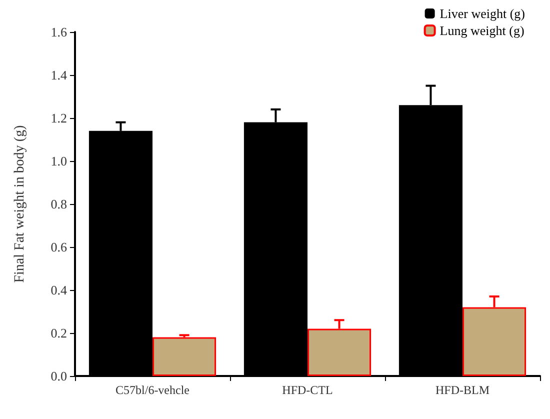  I want to click on y-tick-label: 1.6, so click(59, 32).